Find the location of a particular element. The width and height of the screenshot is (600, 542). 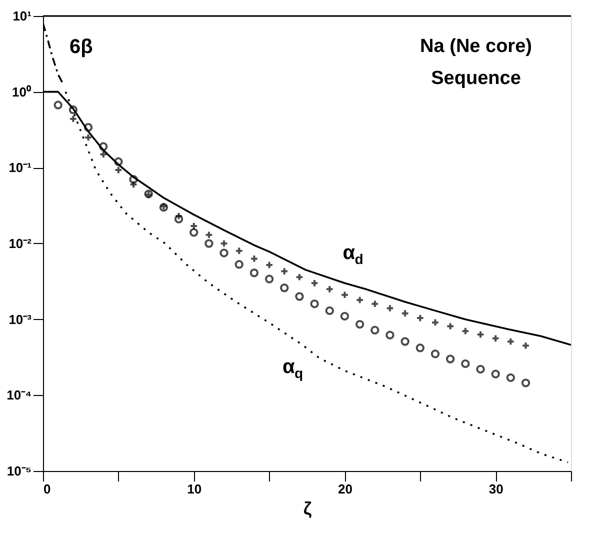

y-tick-label: 10¹ is located at coordinates (22, 16).